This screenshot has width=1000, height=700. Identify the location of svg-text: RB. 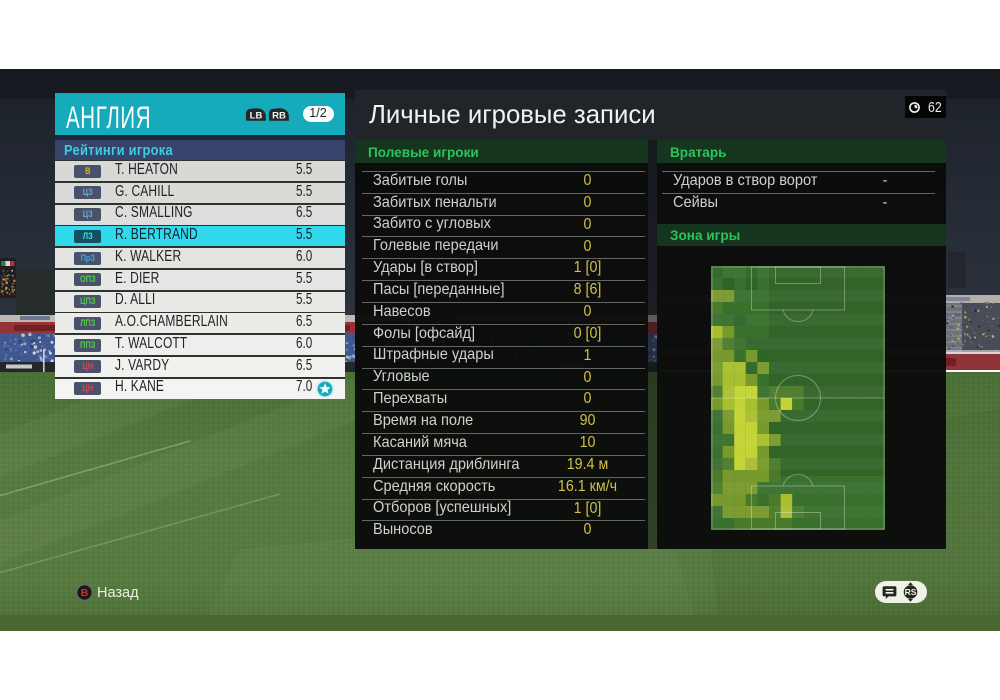
(279, 116).